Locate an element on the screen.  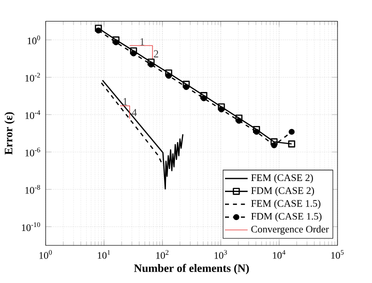
y-tick-label: 10$^{-2}$ is located at coordinates (32, 77).